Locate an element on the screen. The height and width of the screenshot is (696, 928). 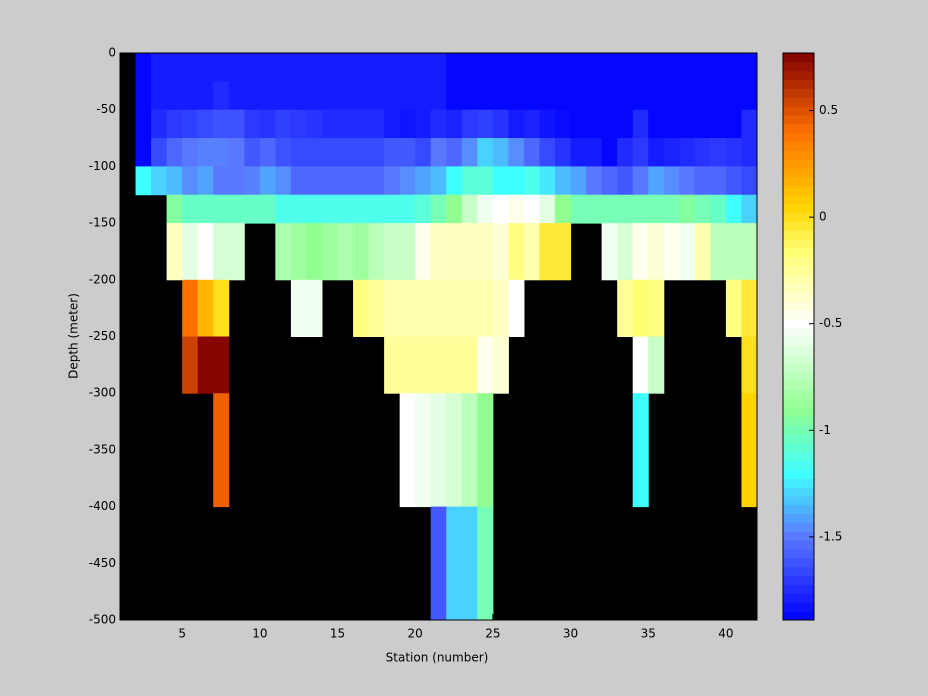
y-tick-label: -100 is located at coordinates (102, 166).